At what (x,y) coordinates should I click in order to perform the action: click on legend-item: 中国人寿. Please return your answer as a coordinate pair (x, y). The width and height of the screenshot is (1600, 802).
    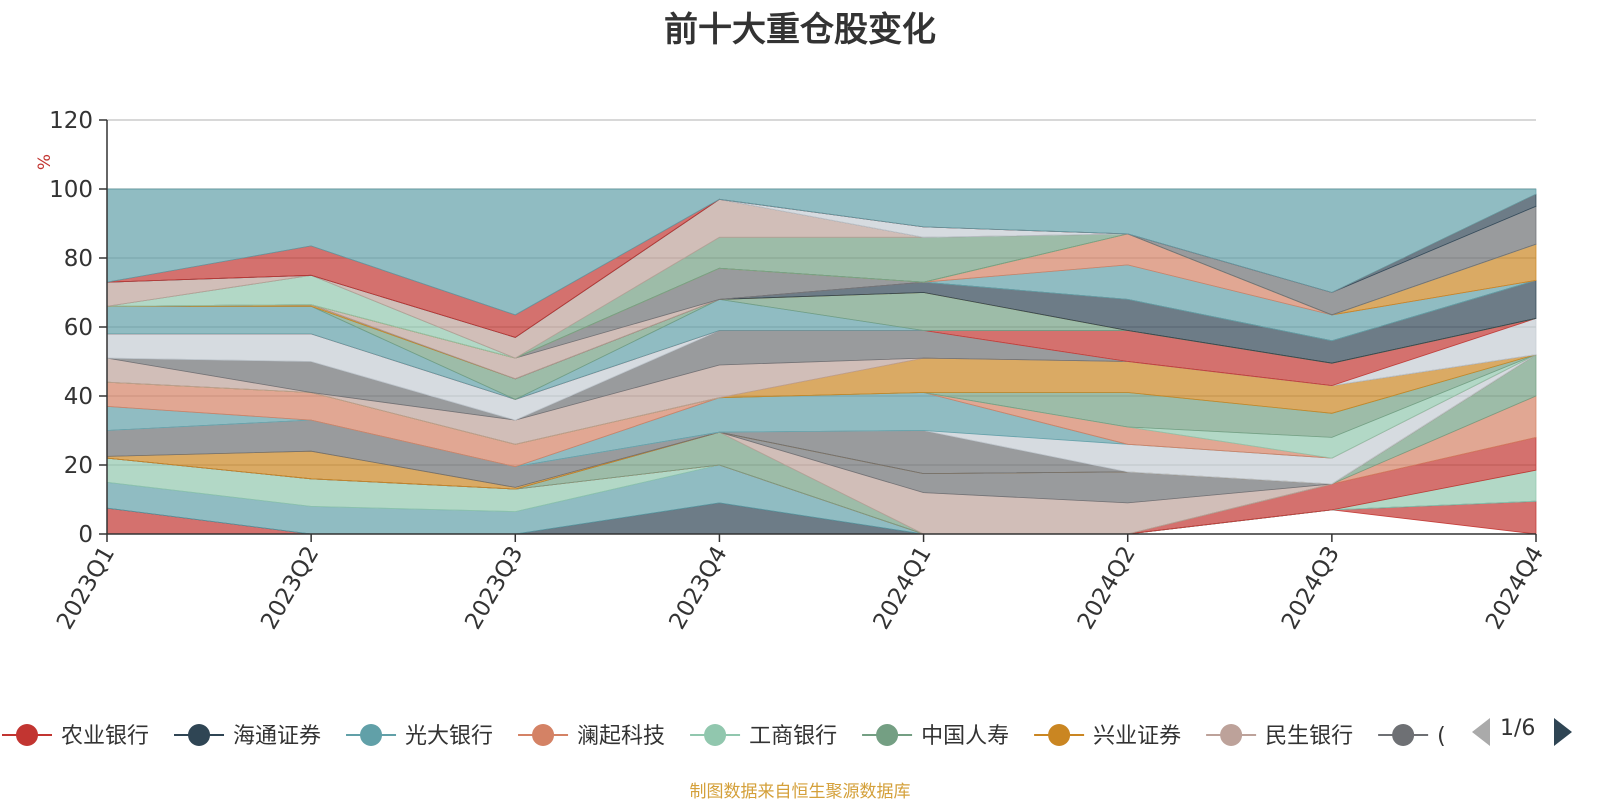
    Looking at the image, I should click on (935, 736).